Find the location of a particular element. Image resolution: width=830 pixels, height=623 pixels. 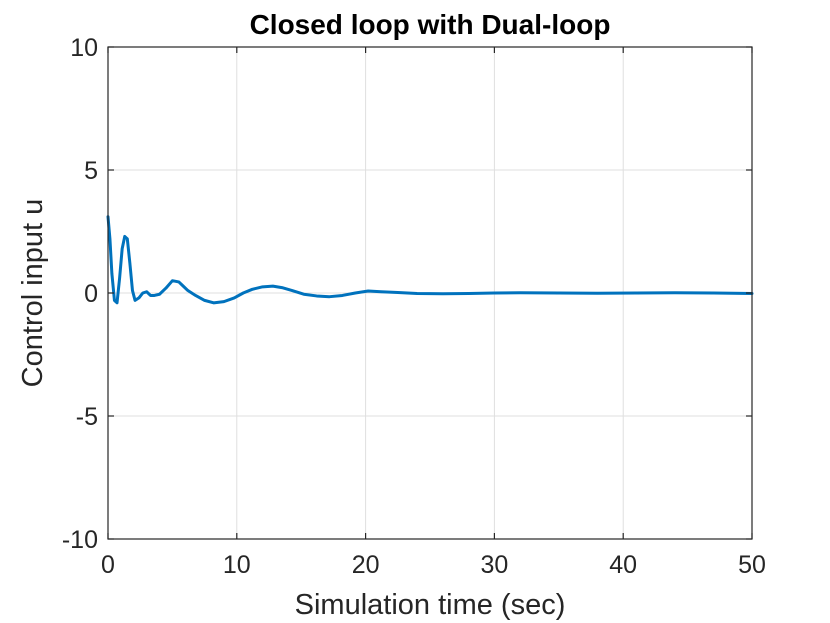

x-tick-label: 40 is located at coordinates (623, 565).